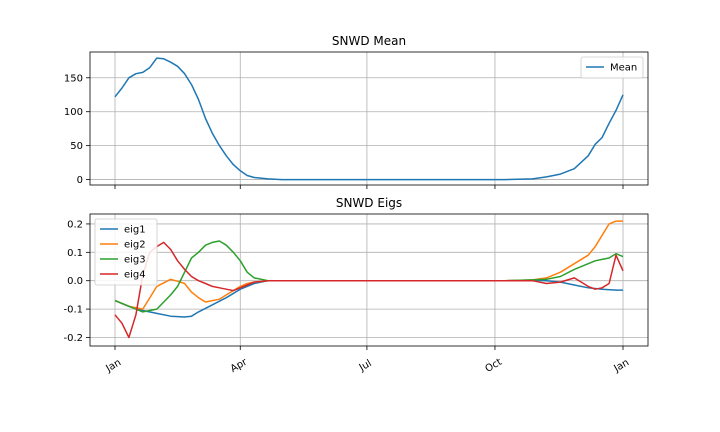  What do you see at coordinates (135, 260) in the screenshot?
I see `legend-label-eig3: eig3` at bounding box center [135, 260].